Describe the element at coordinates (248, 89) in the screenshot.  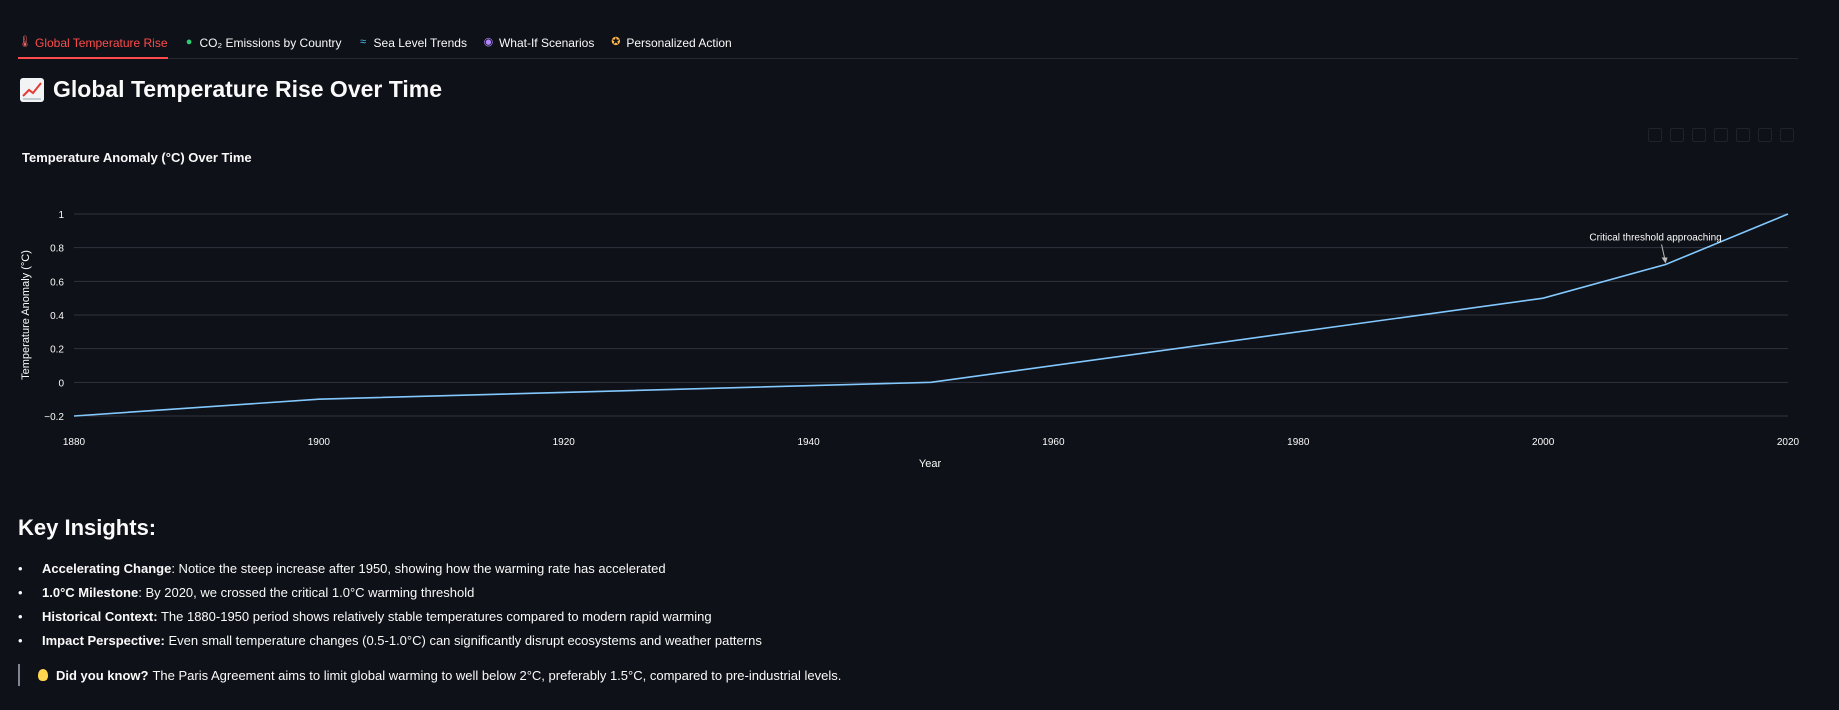
I see `page-title-text: Global Temperature Rise Over Time` at that location.